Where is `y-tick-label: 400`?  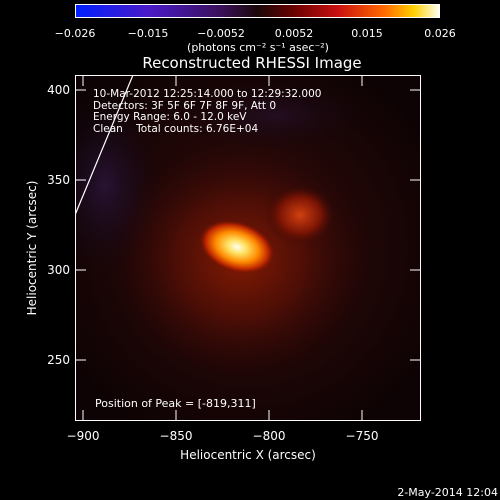
y-tick-label: 400 is located at coordinates (58, 90).